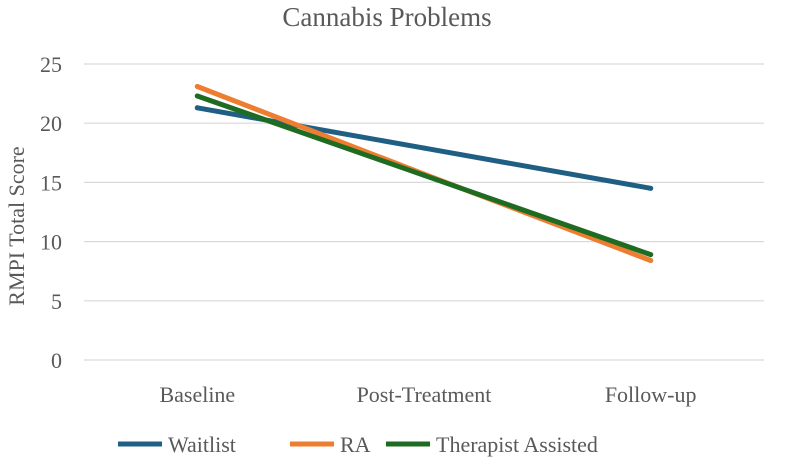 This screenshot has width=787, height=464. I want to click on x-tick-label: Baseline, so click(197, 394).